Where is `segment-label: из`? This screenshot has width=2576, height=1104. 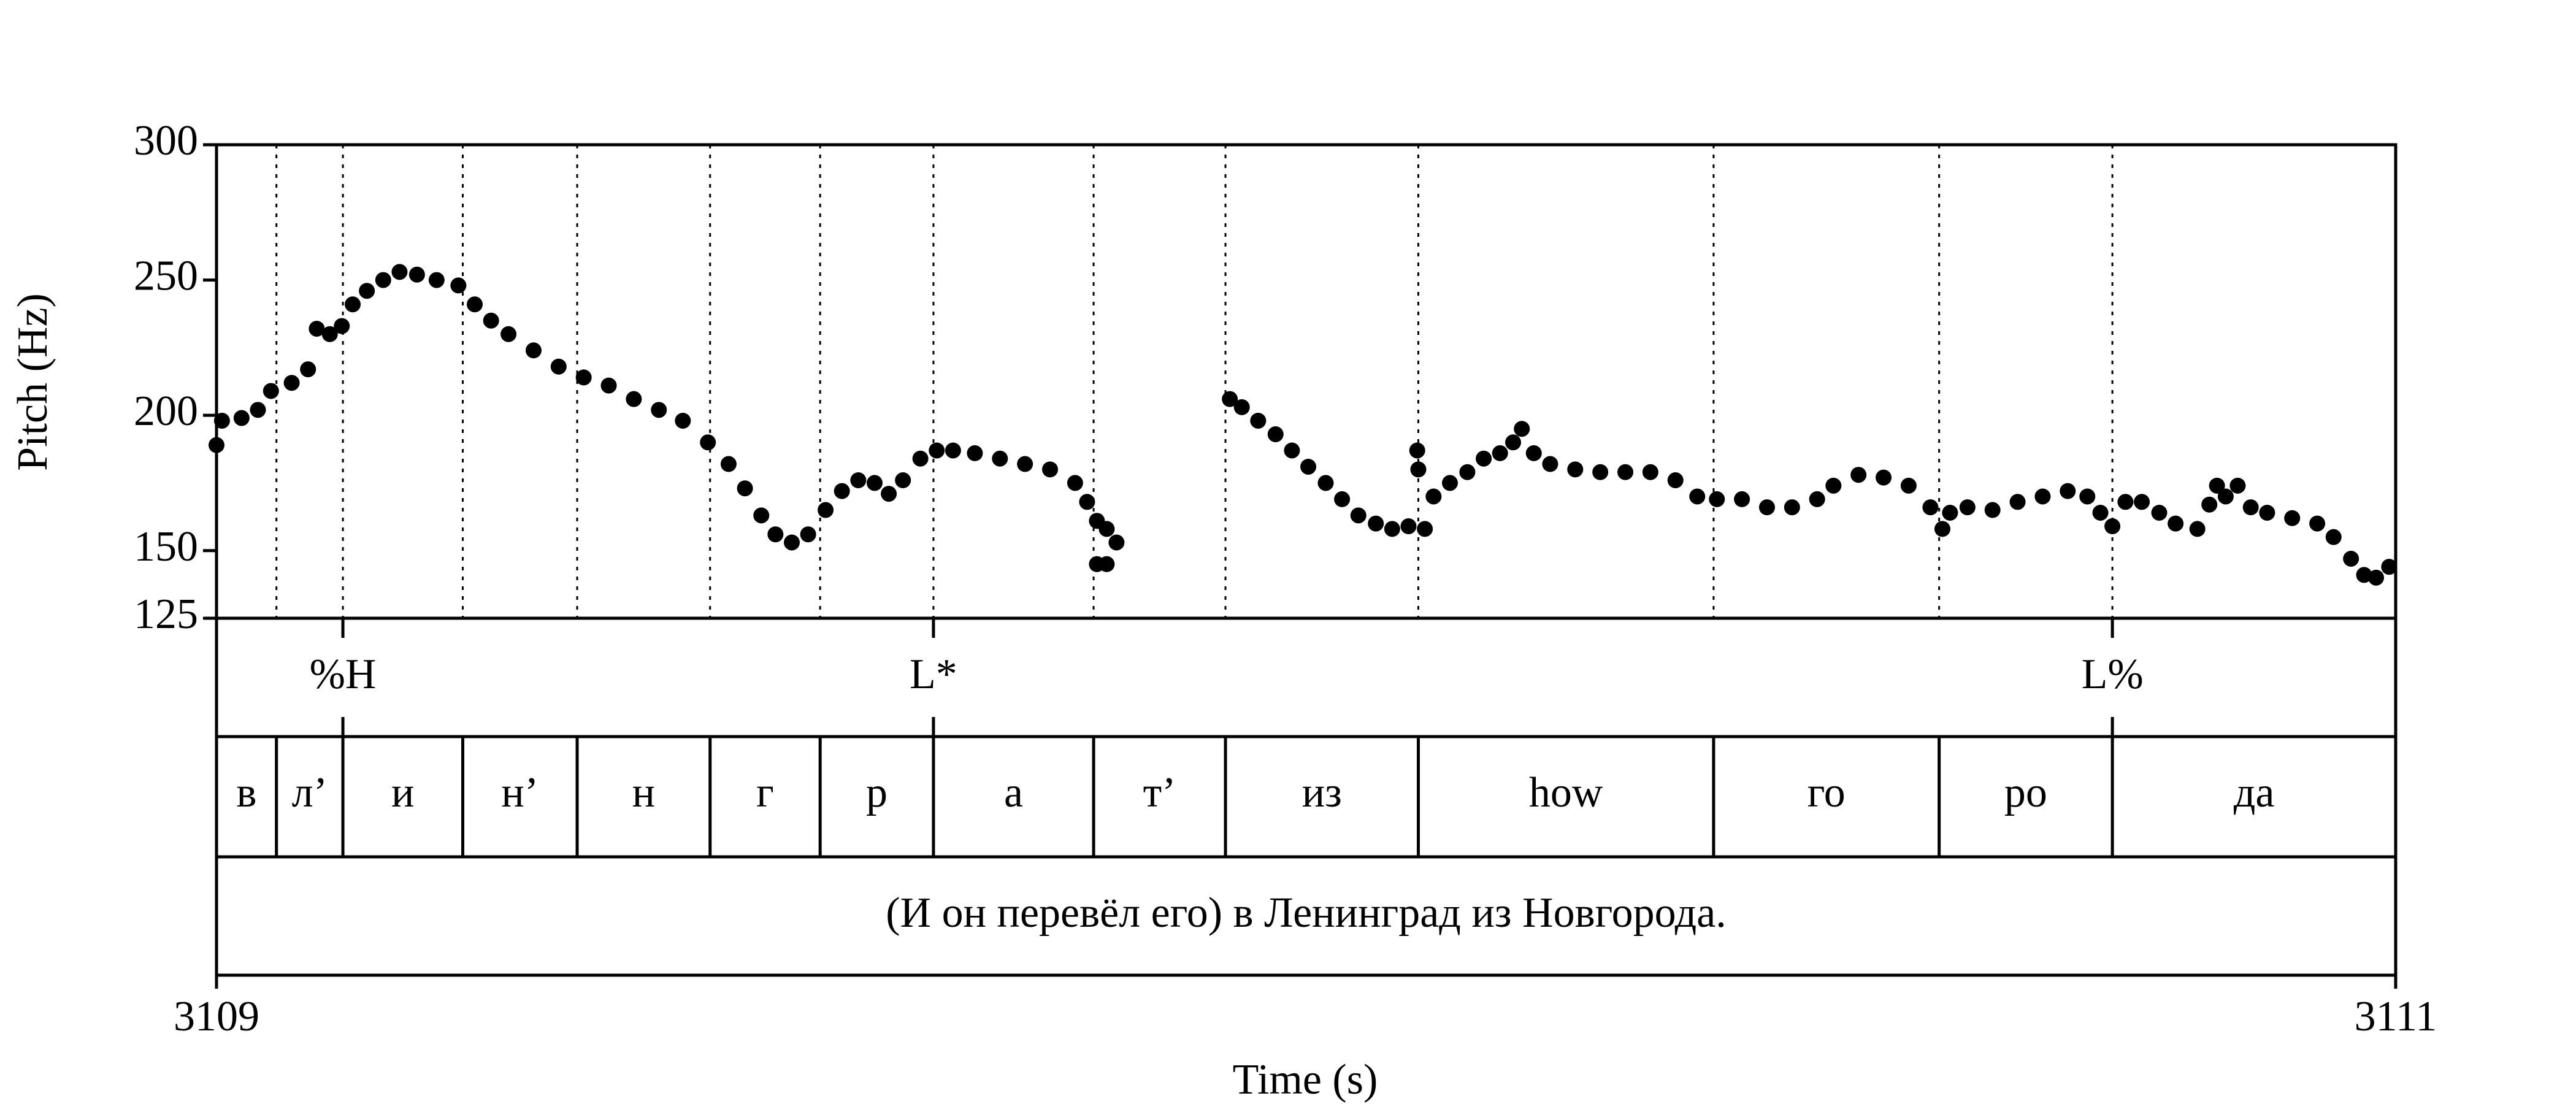 segment-label: из is located at coordinates (1322, 792).